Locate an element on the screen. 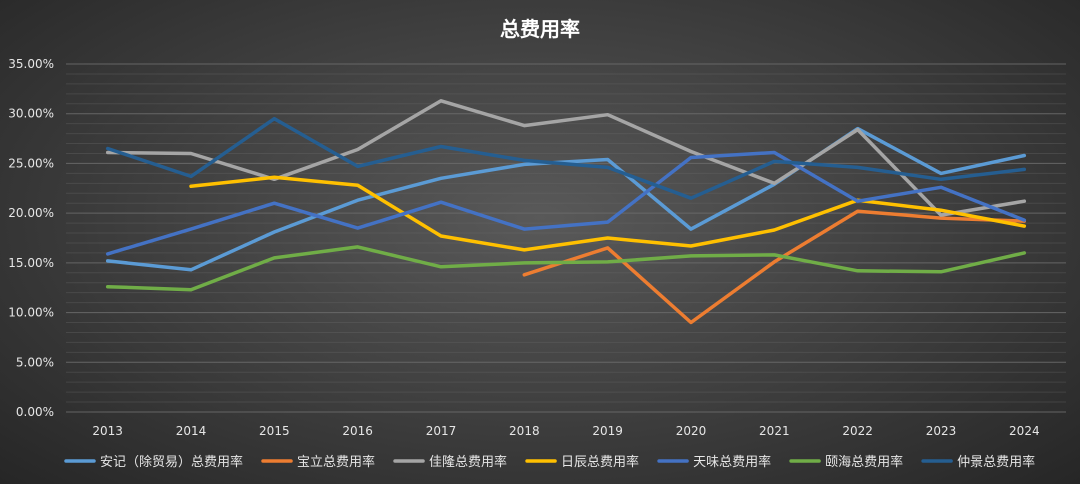  legend-label-4: 天味总费用率 is located at coordinates (732, 462).